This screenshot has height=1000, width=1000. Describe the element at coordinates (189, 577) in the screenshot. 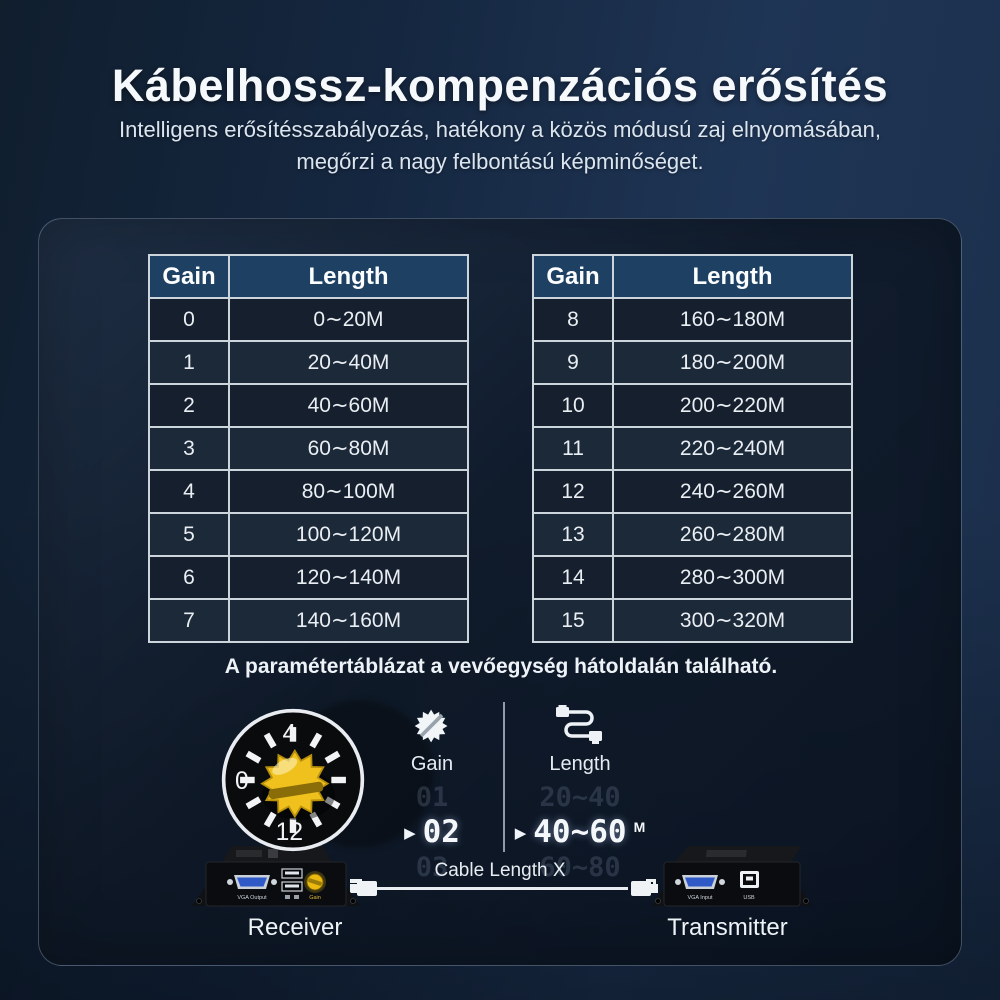

I see `gain-cell: 6` at that location.